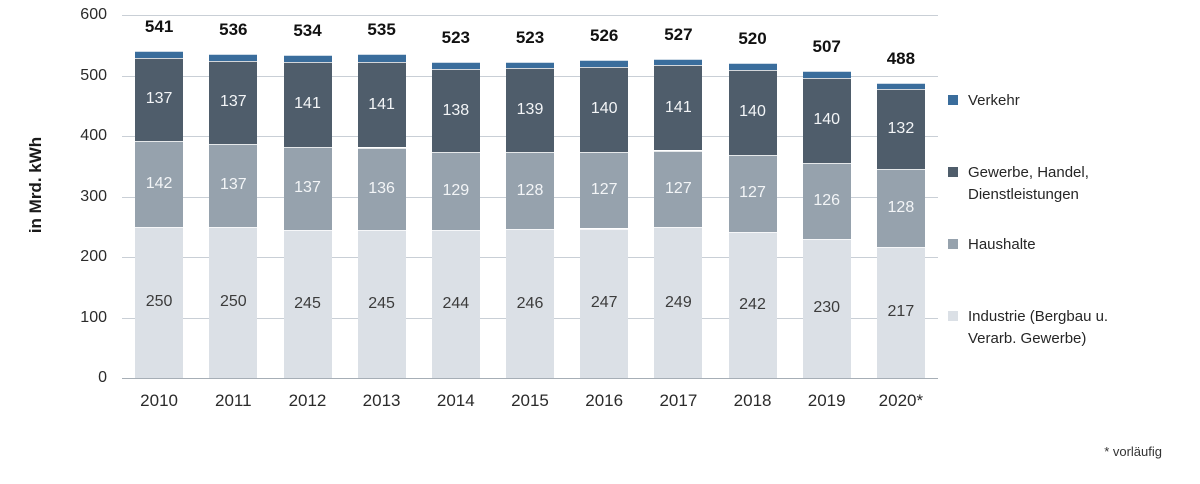  I want to click on segment-value-label-industrie: 230, so click(827, 308).